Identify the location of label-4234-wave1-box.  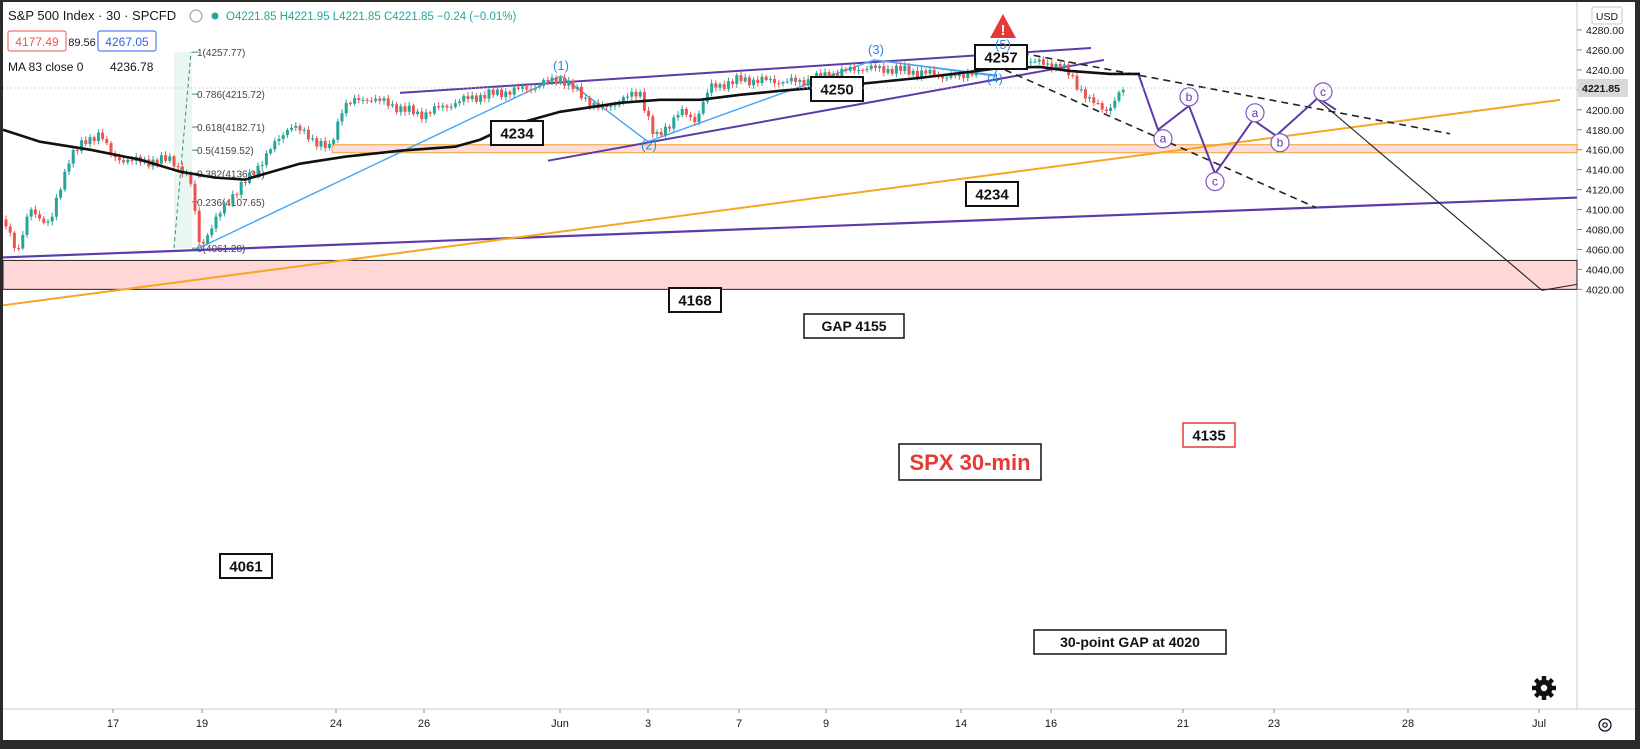
(517, 133).